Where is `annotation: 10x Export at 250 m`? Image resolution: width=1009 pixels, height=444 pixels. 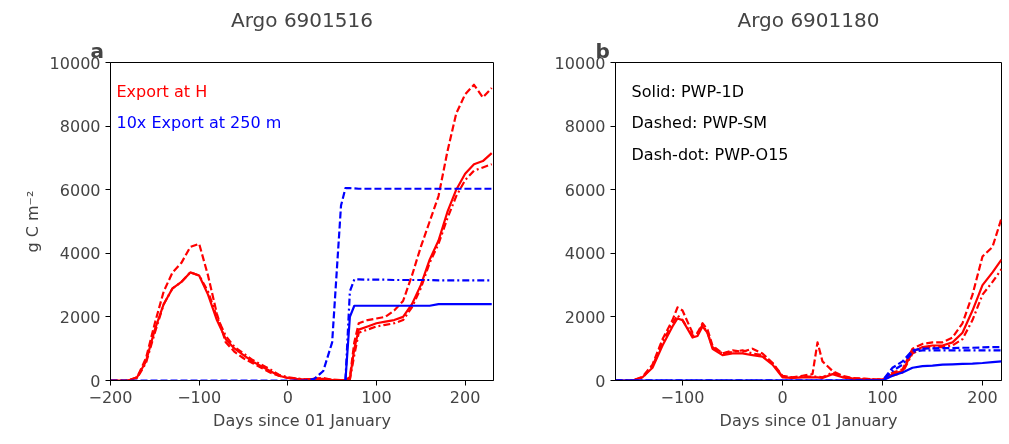
annotation: 10x Export at 250 m is located at coordinates (199, 123).